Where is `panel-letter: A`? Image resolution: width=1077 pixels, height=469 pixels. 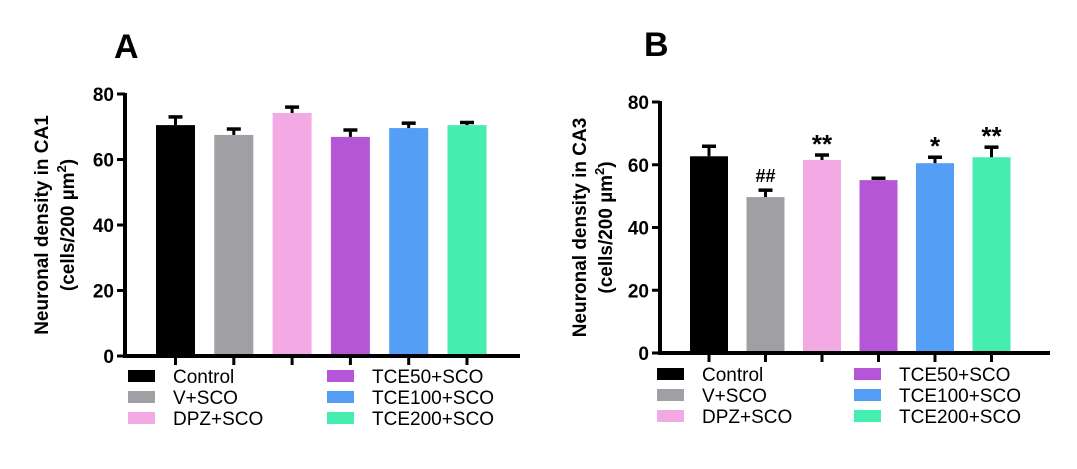
panel-letter: A is located at coordinates (126, 47).